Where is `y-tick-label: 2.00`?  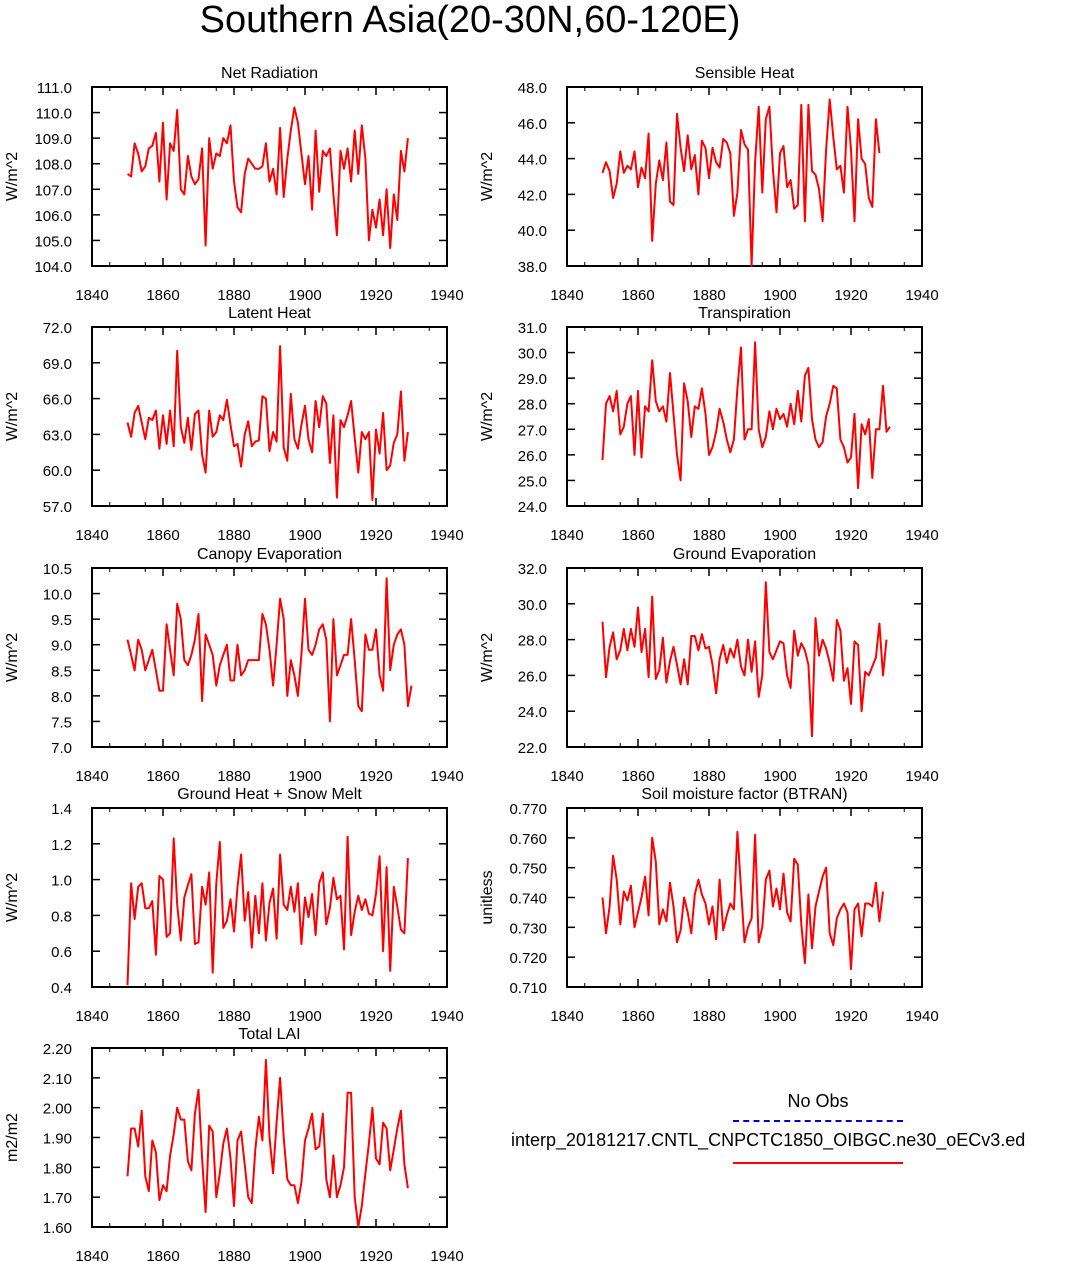 y-tick-label: 2.00 is located at coordinates (57, 1109).